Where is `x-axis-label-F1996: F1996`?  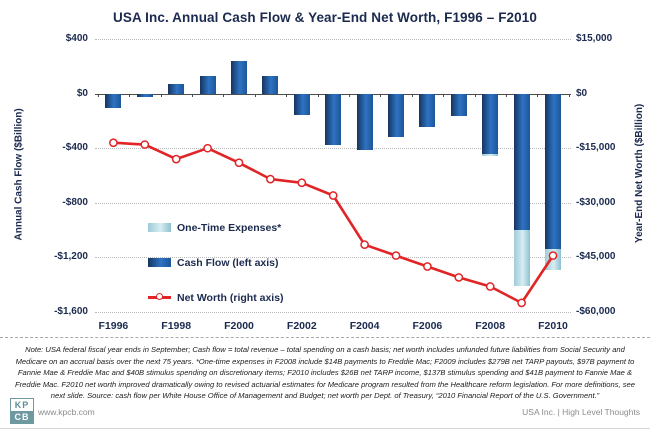 x-axis-label-F1996: F1996 is located at coordinates (113, 326).